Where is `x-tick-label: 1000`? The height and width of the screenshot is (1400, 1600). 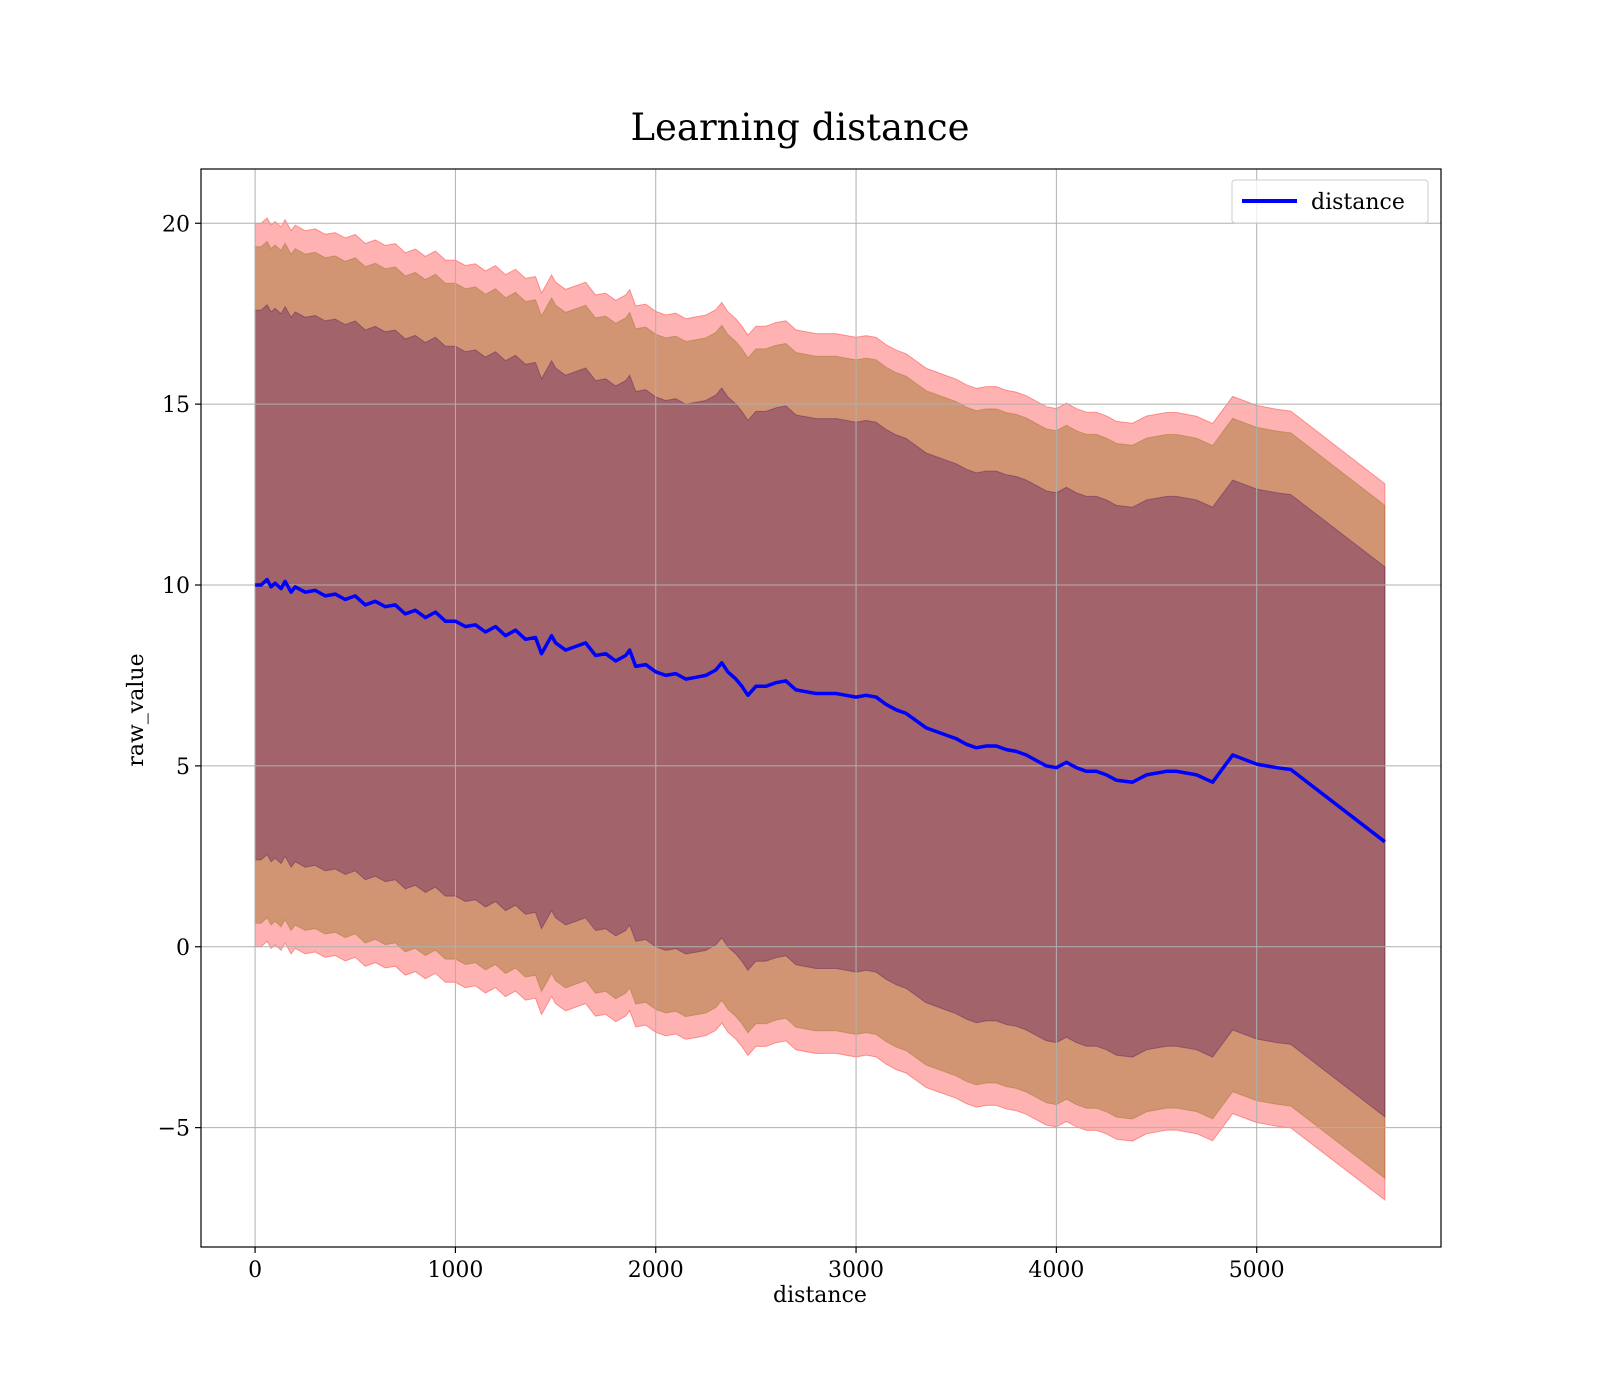 x-tick-label: 1000 is located at coordinates (455, 1270).